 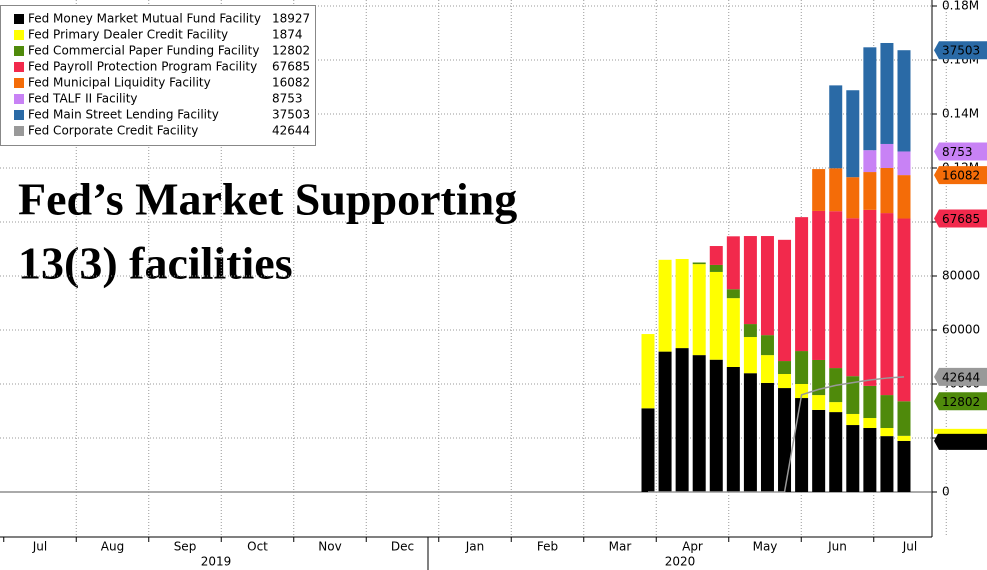 What do you see at coordinates (155, 263) in the screenshot?
I see `chart-title: 13(3) facilities` at bounding box center [155, 263].